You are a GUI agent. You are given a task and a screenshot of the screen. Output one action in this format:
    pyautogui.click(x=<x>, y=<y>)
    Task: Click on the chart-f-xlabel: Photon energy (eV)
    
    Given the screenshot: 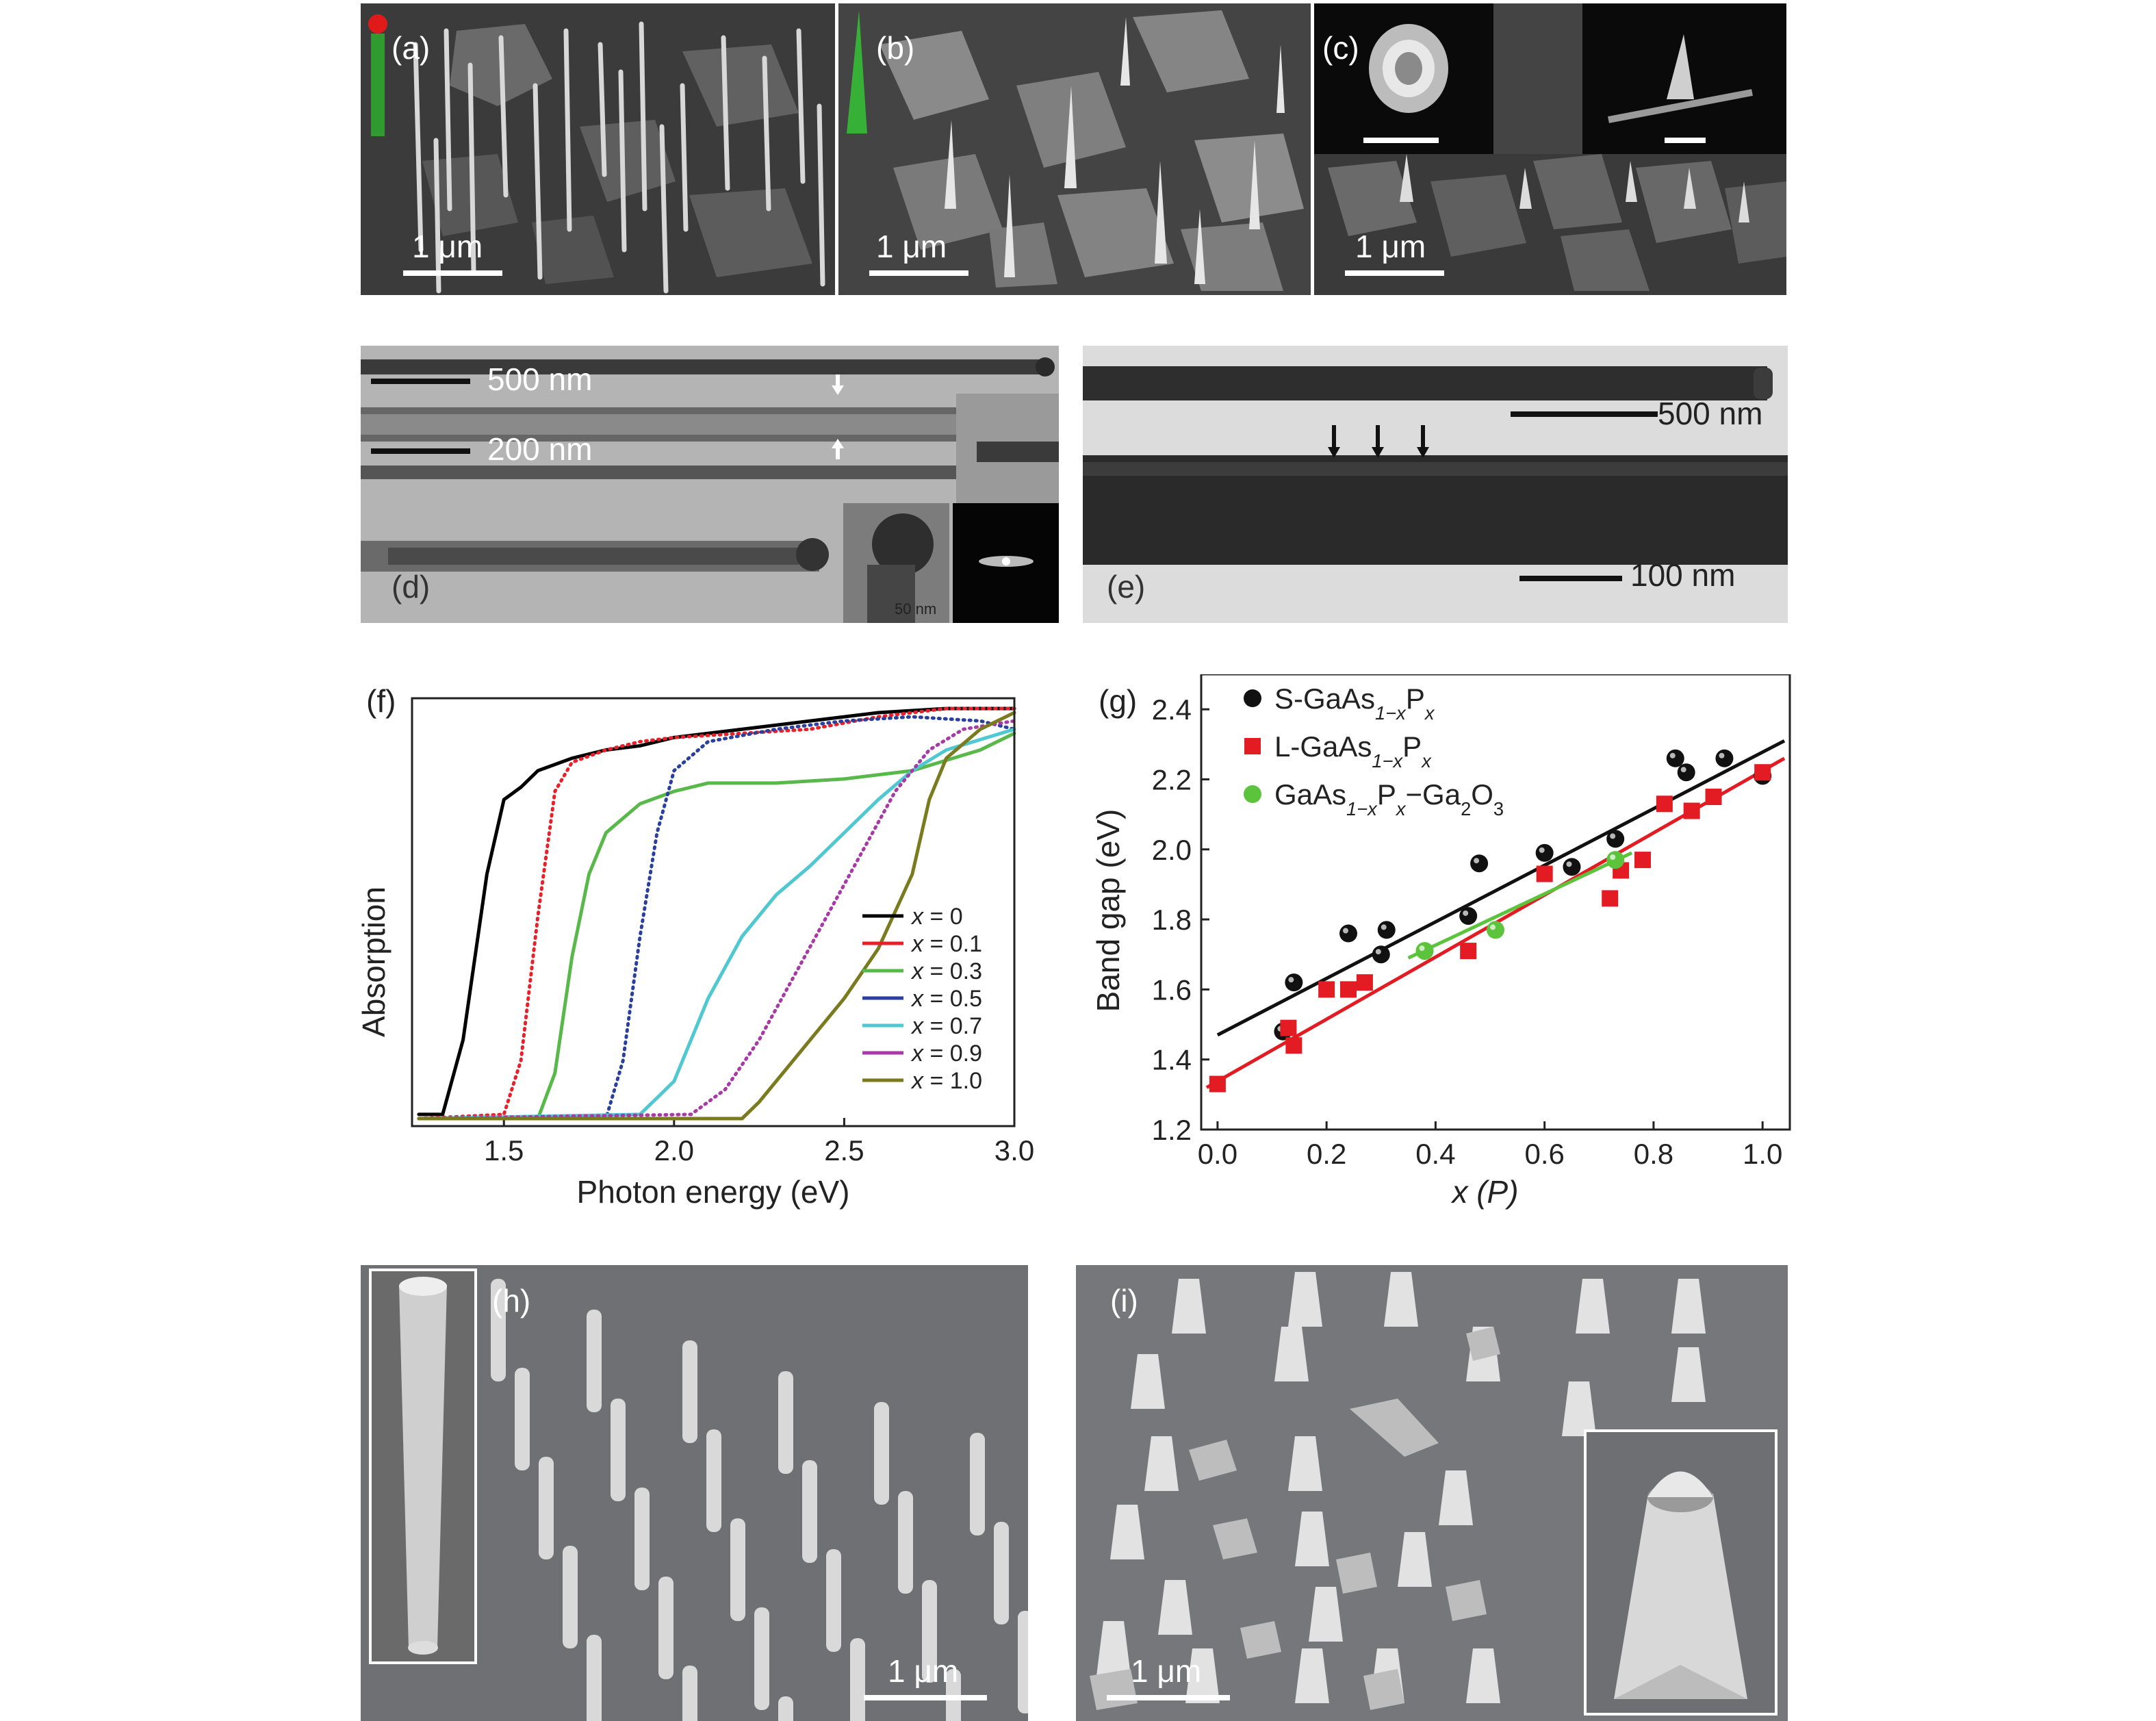 What is the action you would take?
    pyautogui.click(x=713, y=1192)
    